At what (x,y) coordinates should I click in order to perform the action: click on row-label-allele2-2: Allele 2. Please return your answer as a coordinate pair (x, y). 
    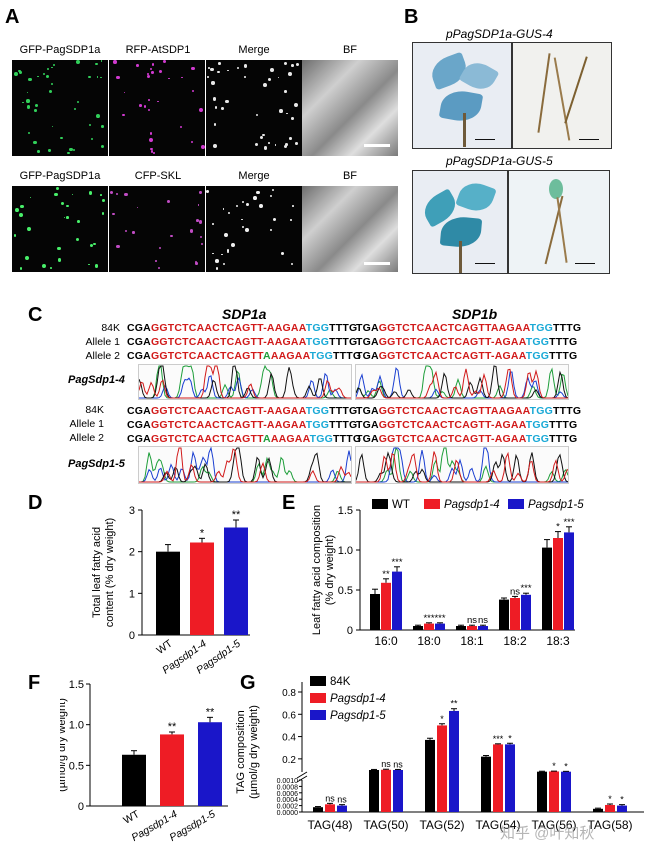
    Looking at the image, I should click on (86, 438).